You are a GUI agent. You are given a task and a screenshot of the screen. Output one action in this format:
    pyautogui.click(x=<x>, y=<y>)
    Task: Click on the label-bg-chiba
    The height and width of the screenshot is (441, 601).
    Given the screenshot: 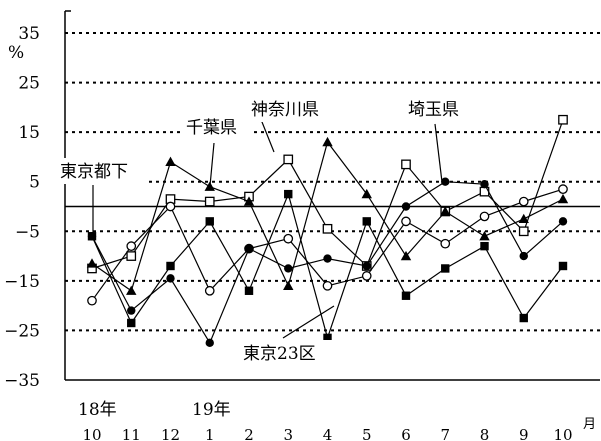 What is the action you would take?
    pyautogui.click(x=218, y=127)
    